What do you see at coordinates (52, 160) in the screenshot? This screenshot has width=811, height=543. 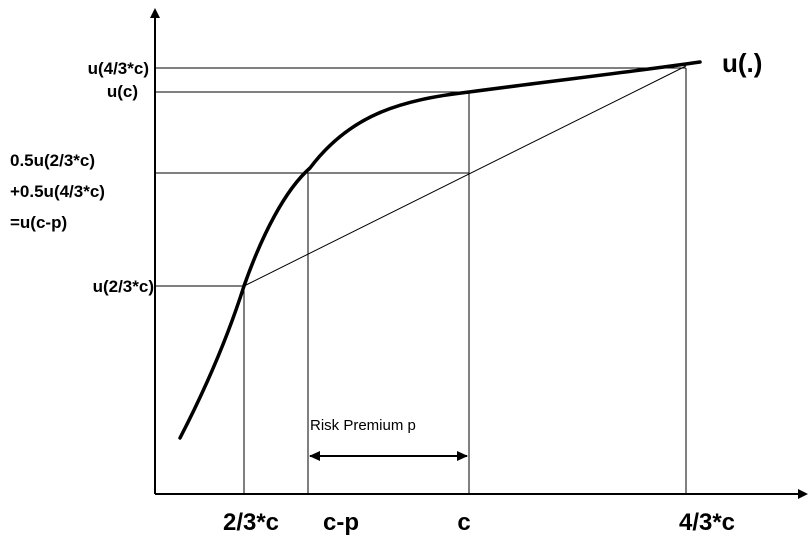 I see `y-label-mix-1: 0.5u(2/3*c)` at bounding box center [52, 160].